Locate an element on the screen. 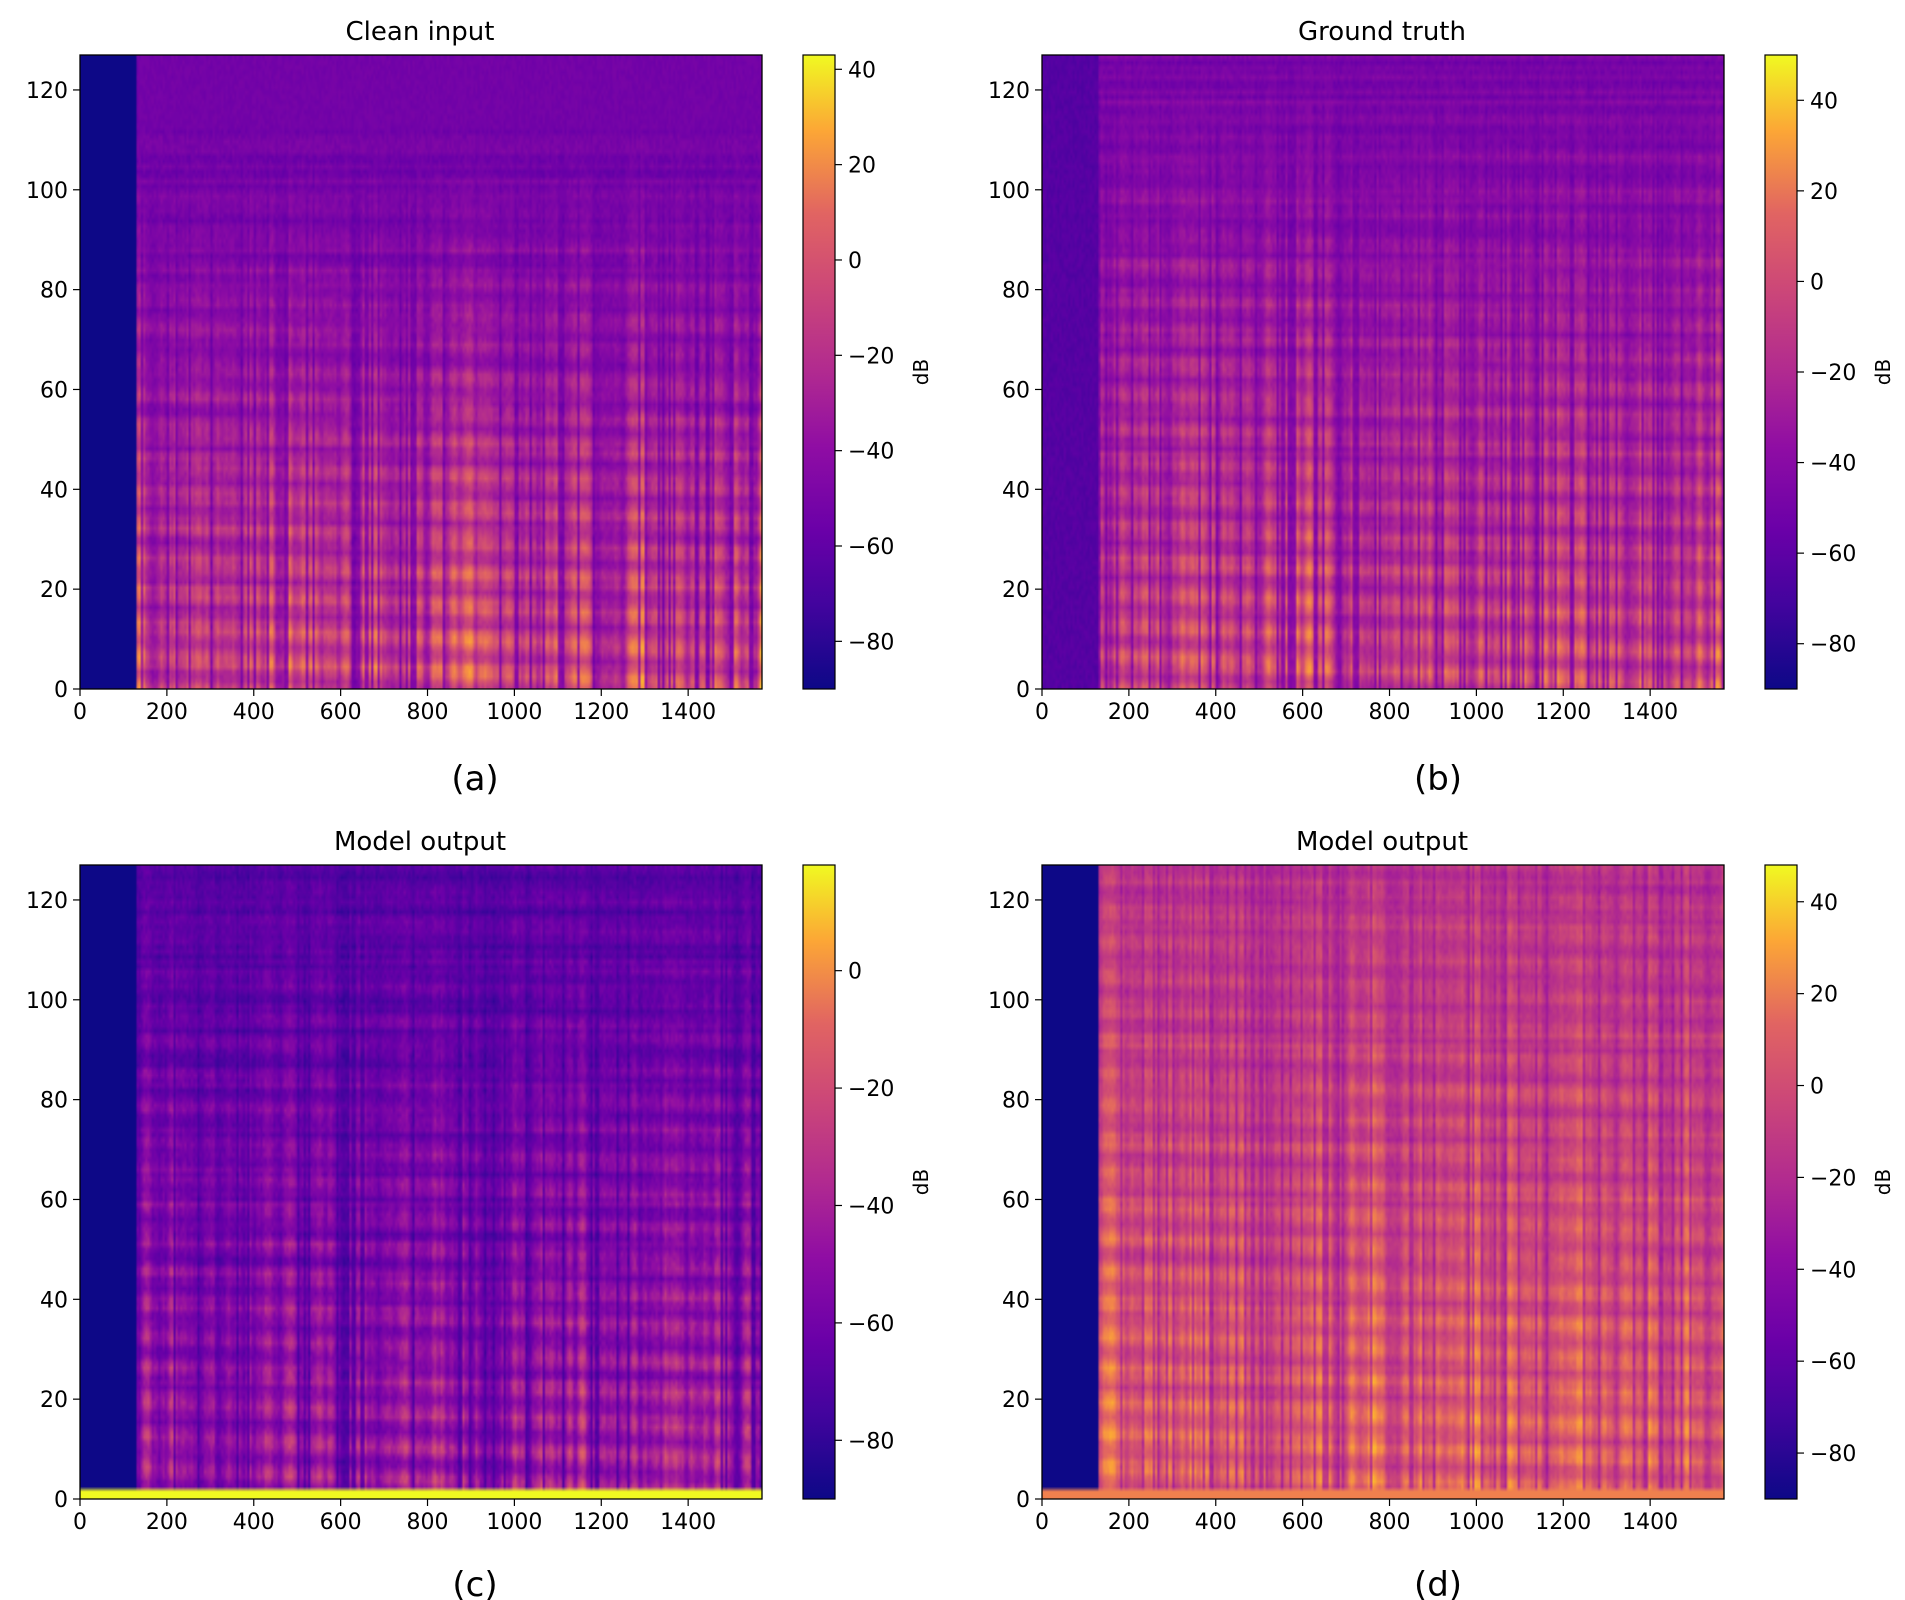  panel-a-xaxis: 0 200 400 600 800 1000 1200 1400 is located at coordinates (394, 707).